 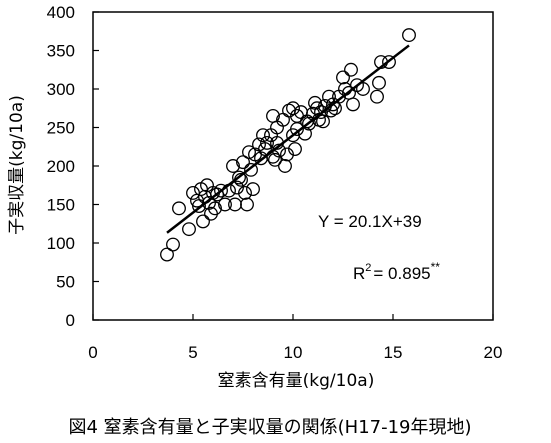 What do you see at coordinates (70, 320) in the screenshot?
I see `y-tick-label: 0` at bounding box center [70, 320].